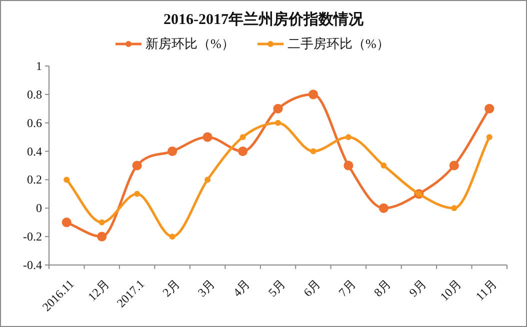  Describe the element at coordinates (34, 123) in the screenshot. I see `y-tick-label: 0.6` at that location.